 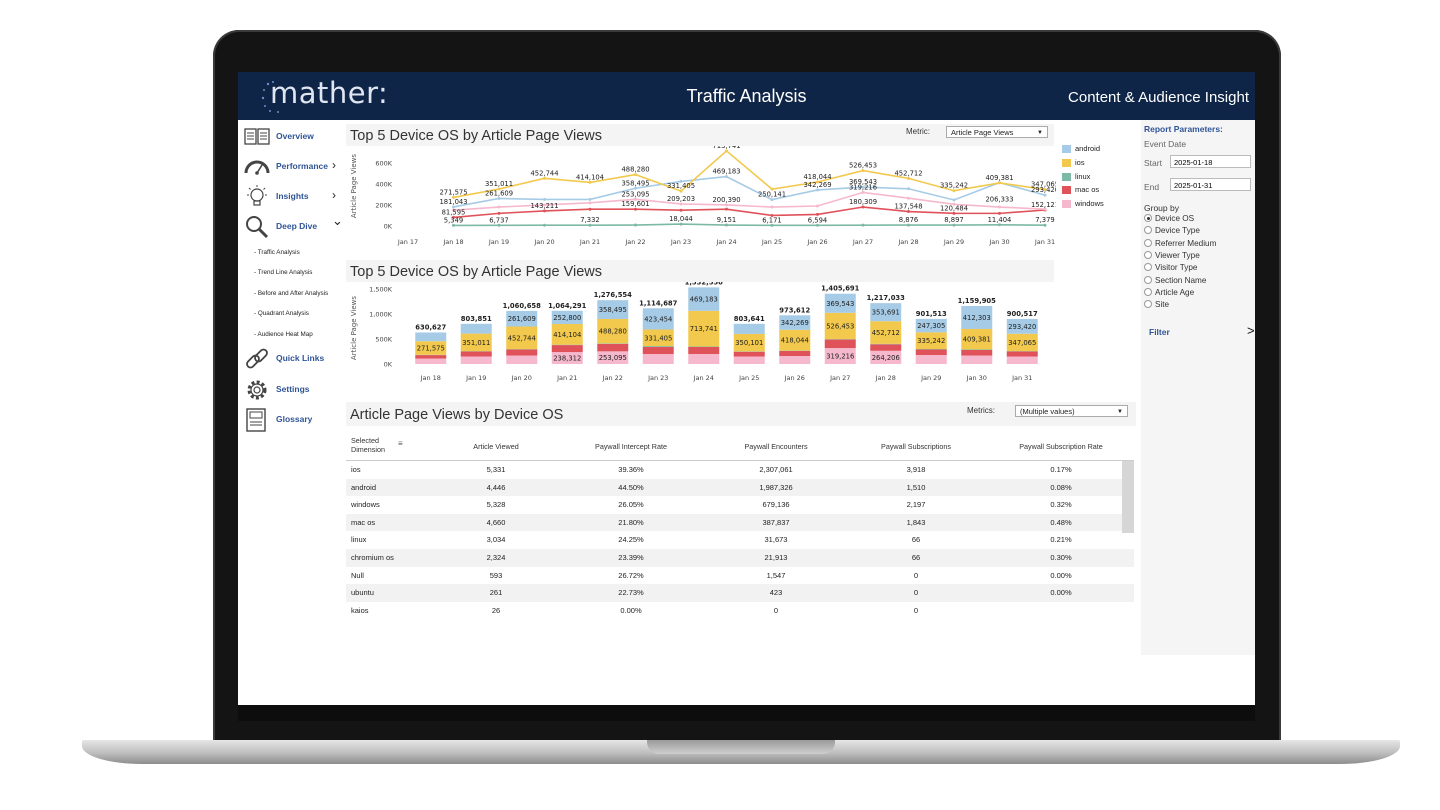 I want to click on nav-performance: Performance ›, so click(x=294, y=167).